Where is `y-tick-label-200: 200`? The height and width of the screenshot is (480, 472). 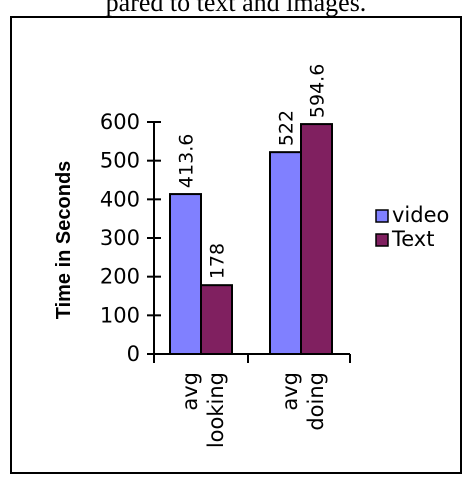
y-tick-label-200: 200 is located at coordinates (120, 277).